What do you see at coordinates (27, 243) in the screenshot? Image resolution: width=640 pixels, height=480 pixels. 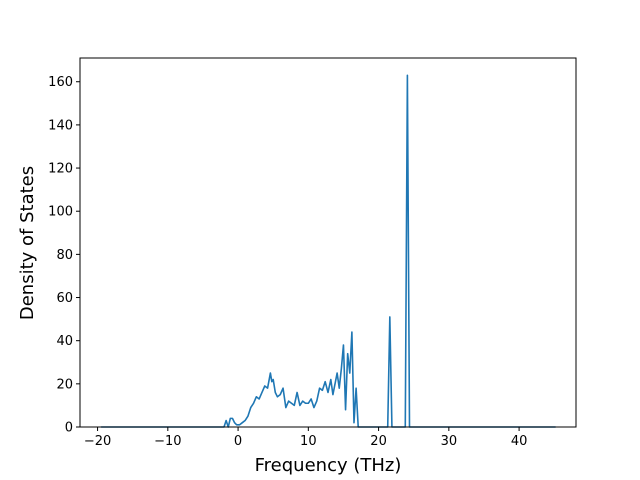 I see `y-axis-label: Density of States` at bounding box center [27, 243].